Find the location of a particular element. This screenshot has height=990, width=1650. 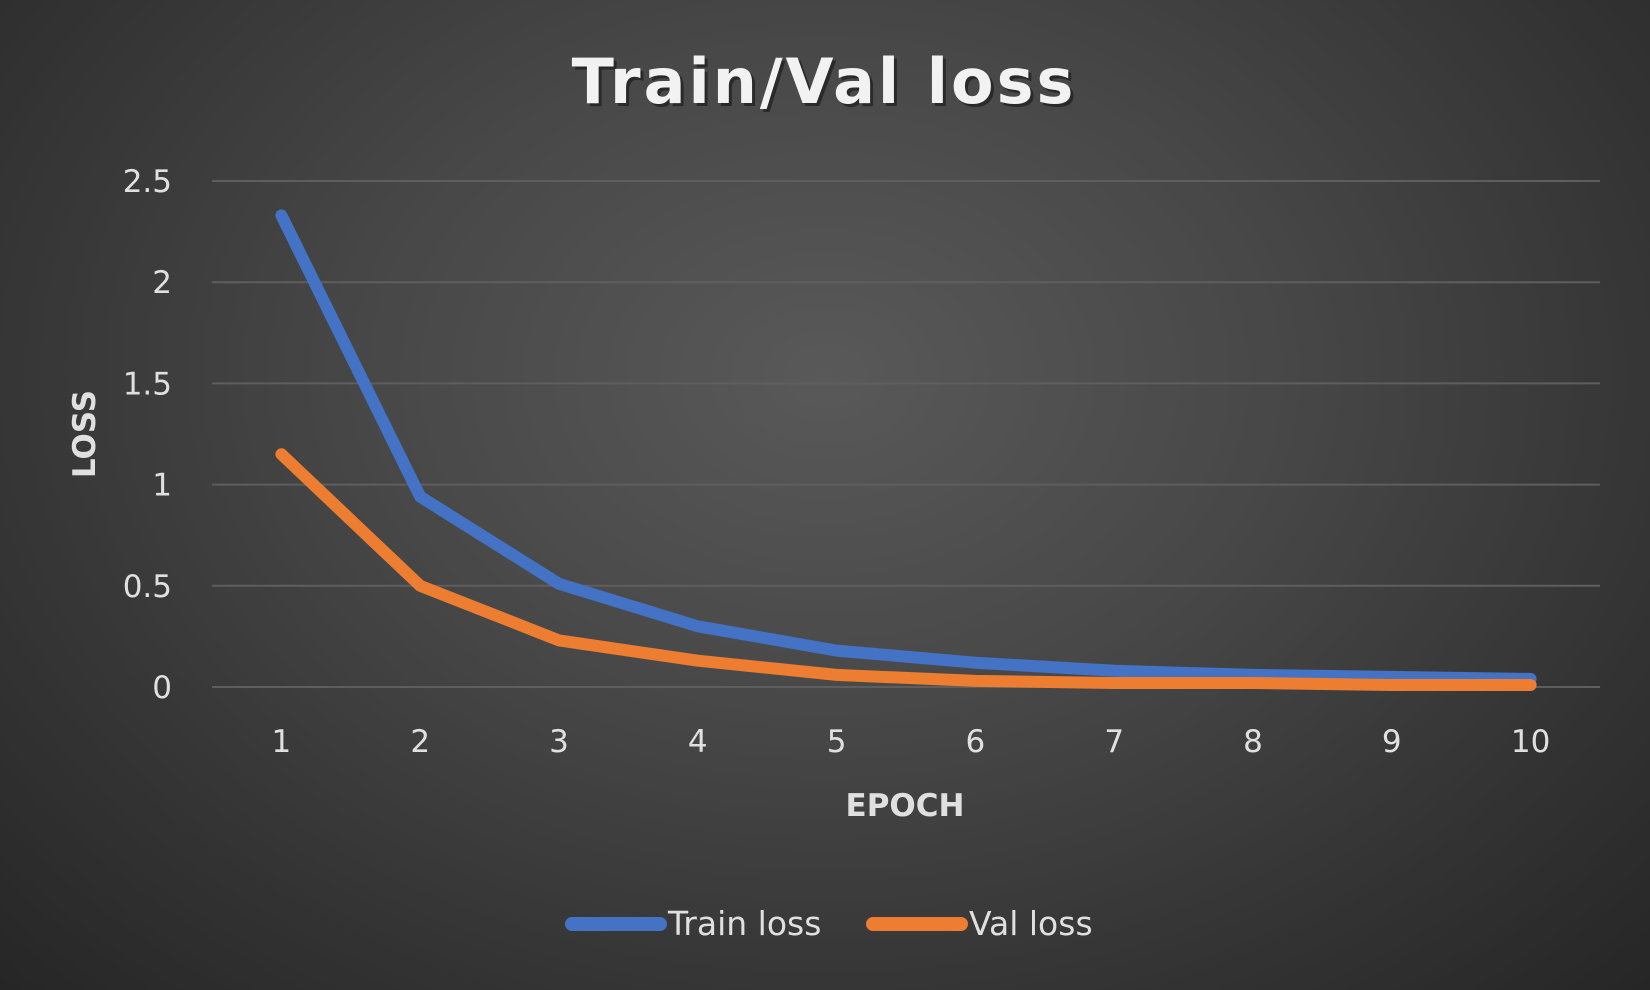

x-tick-label: 8 is located at coordinates (1253, 742).